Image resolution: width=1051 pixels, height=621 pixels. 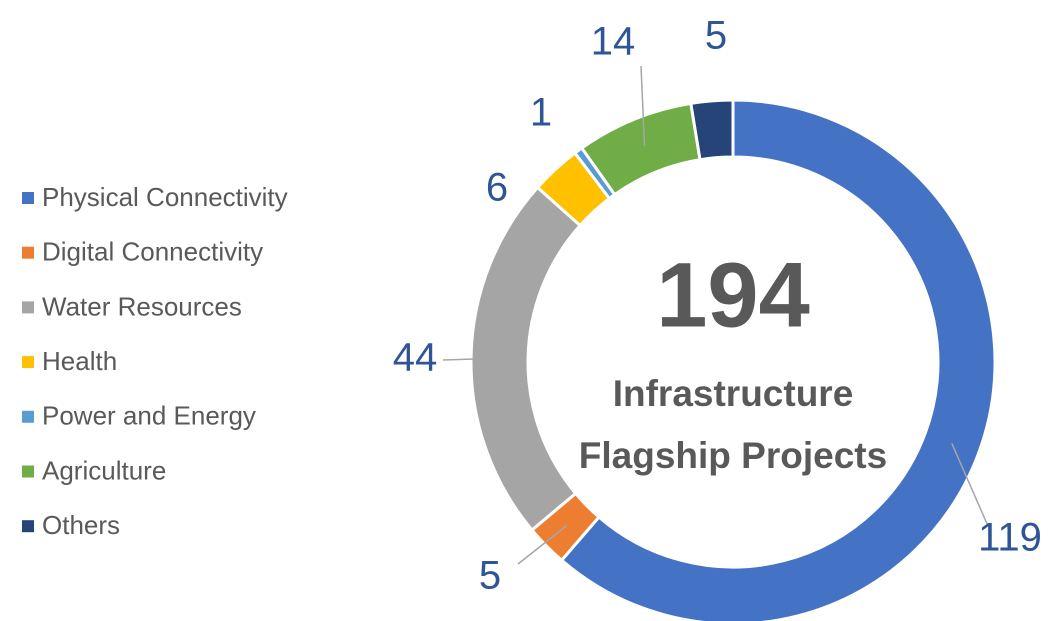 What do you see at coordinates (733, 455) in the screenshot?
I see `center-label: Flagship Projects` at bounding box center [733, 455].